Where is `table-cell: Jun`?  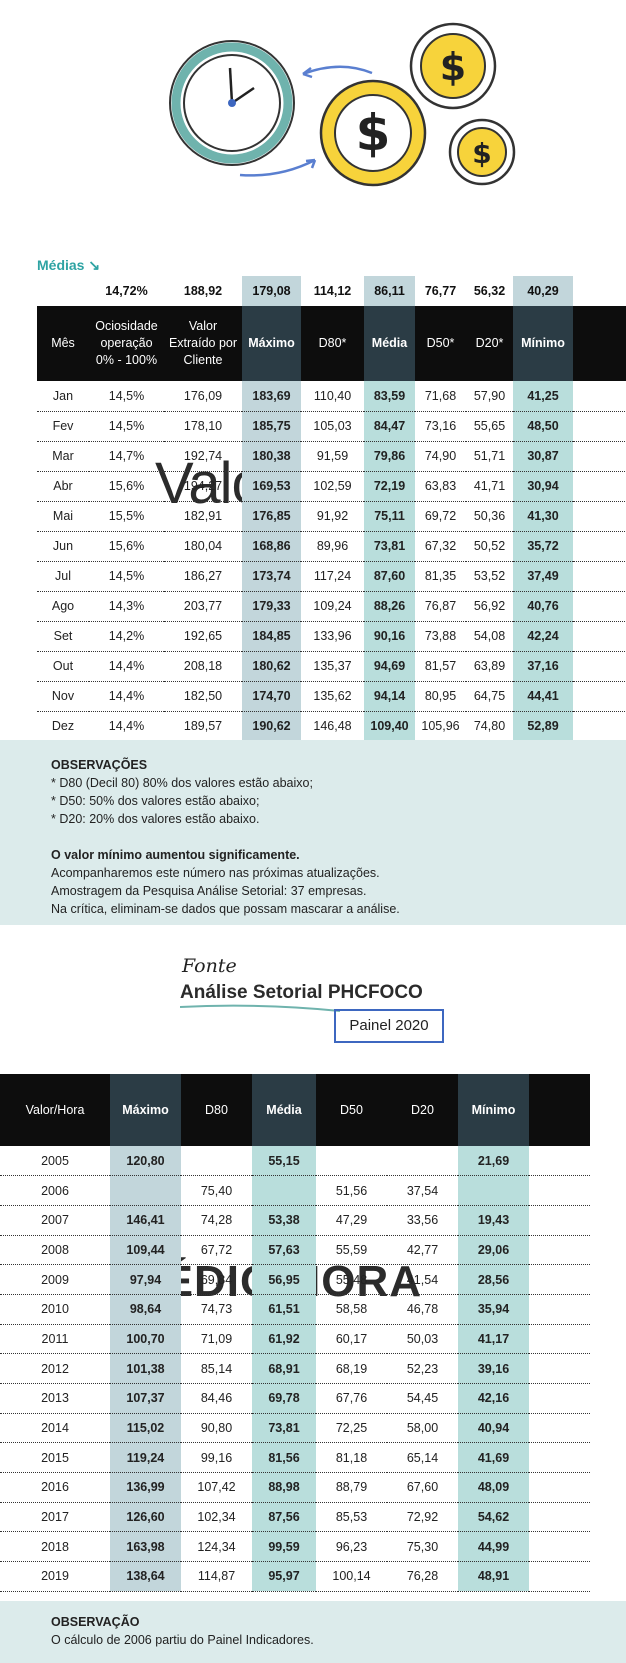
table-cell: Jun is located at coordinates (63, 546).